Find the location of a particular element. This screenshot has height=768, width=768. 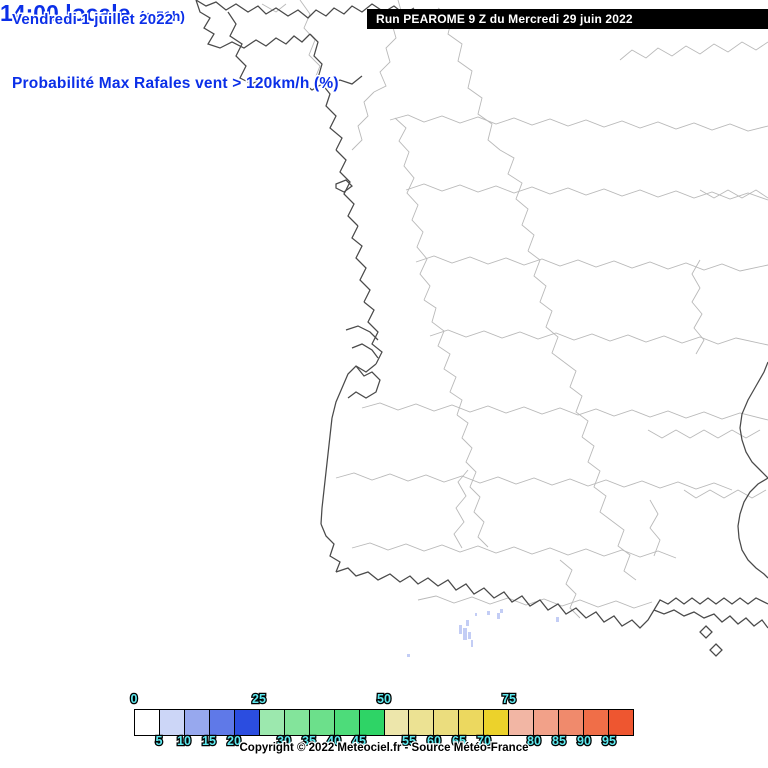

forecast-time-row: 14:00 locale (+ 51h) is located at coordinates (384, 14).